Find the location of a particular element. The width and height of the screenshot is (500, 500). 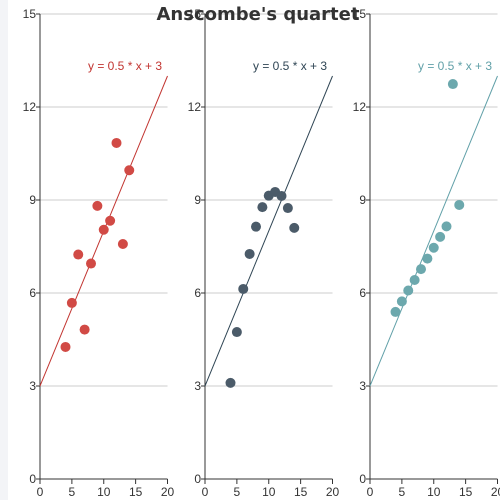

left-edge-strip is located at coordinates (4, 250).